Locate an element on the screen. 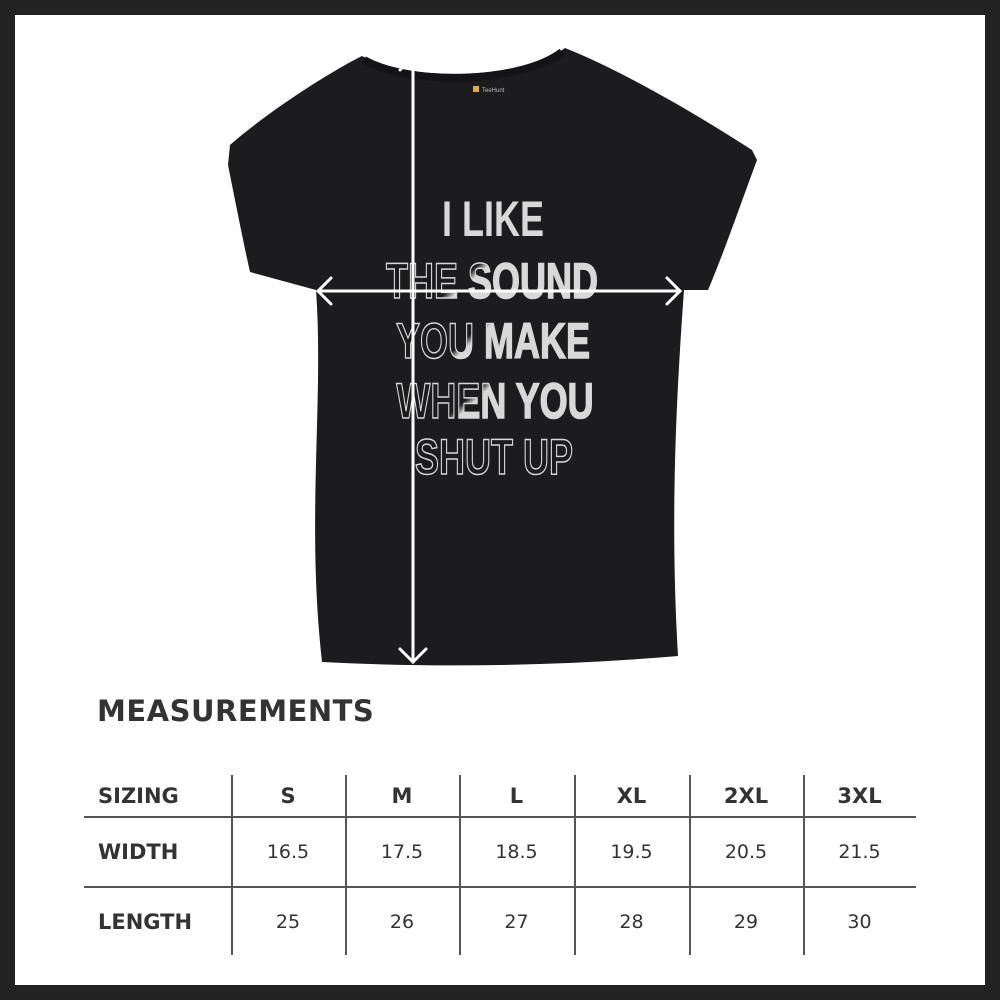 Image resolution: width=1000 pixels, height=1000 pixels. print-line-4: WHEN YOU is located at coordinates (494, 401).